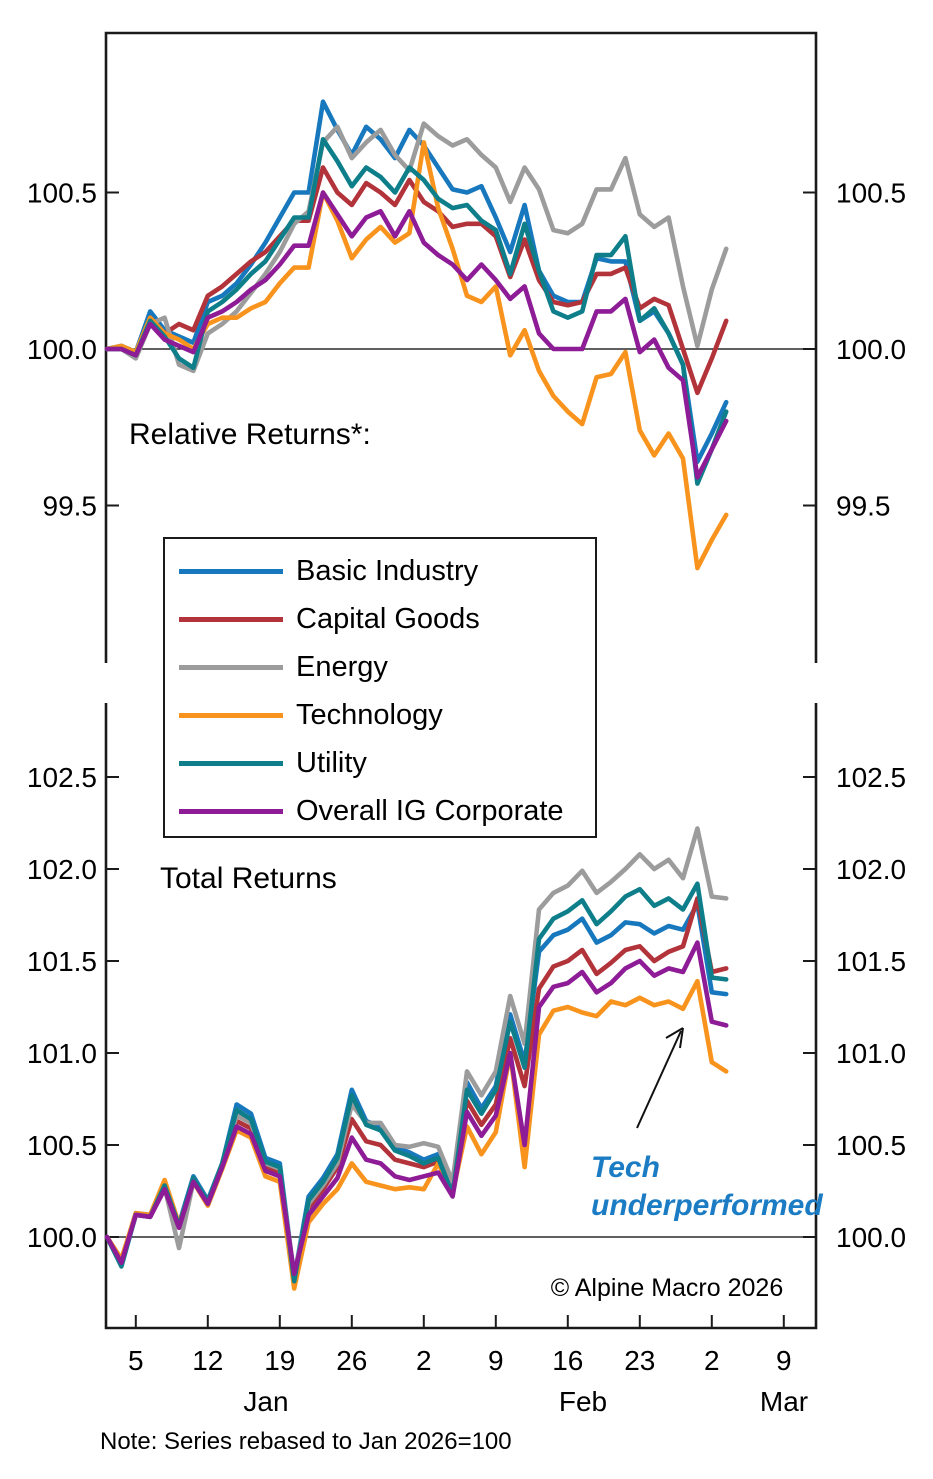 This screenshot has width=933, height=1479. Describe the element at coordinates (331, 762) in the screenshot. I see `legend-item-label: Utility` at that location.